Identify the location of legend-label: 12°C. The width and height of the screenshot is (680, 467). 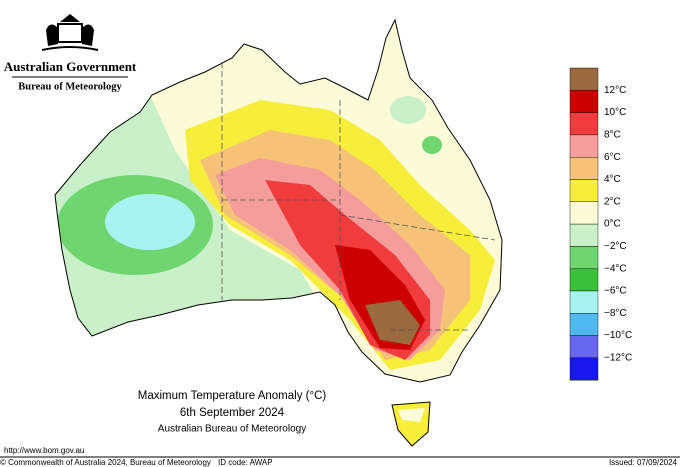
(615, 90).